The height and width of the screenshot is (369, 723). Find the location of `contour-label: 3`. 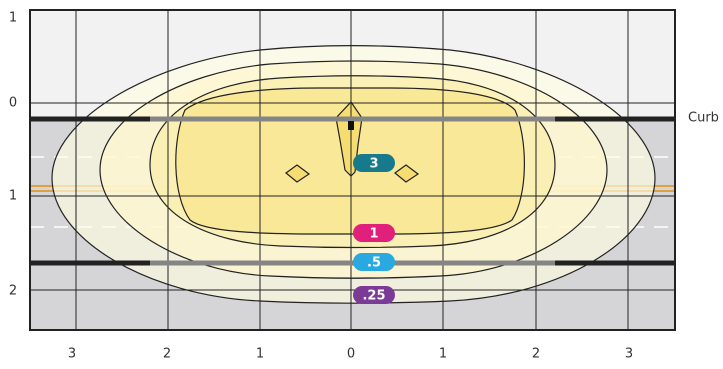

contour-label: 3 is located at coordinates (373, 164).